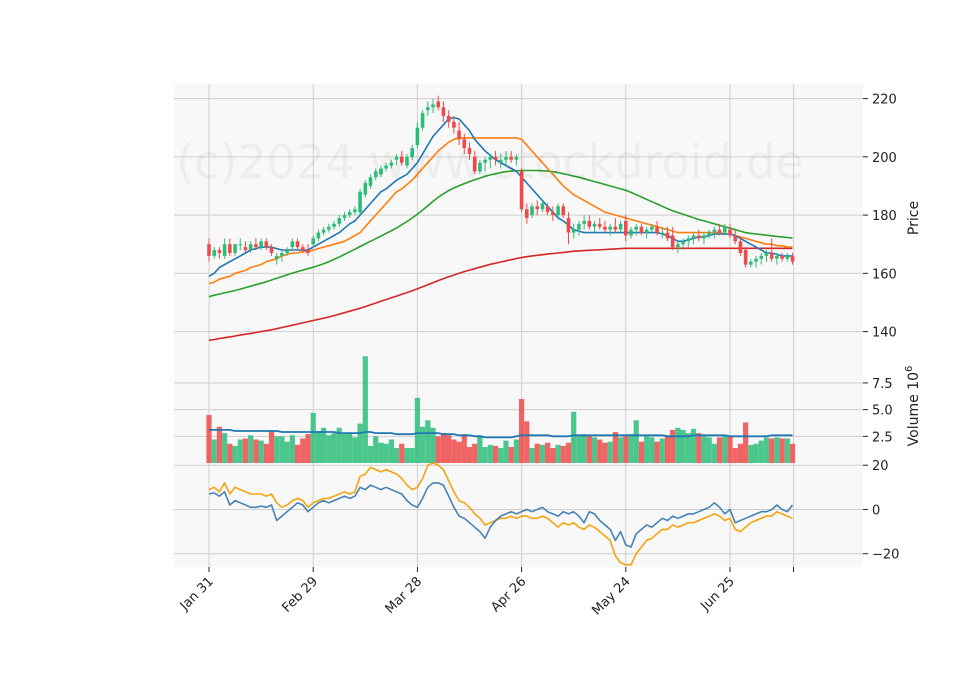 The height and width of the screenshot is (690, 960). I want to click on price-tick-label: 200, so click(884, 158).